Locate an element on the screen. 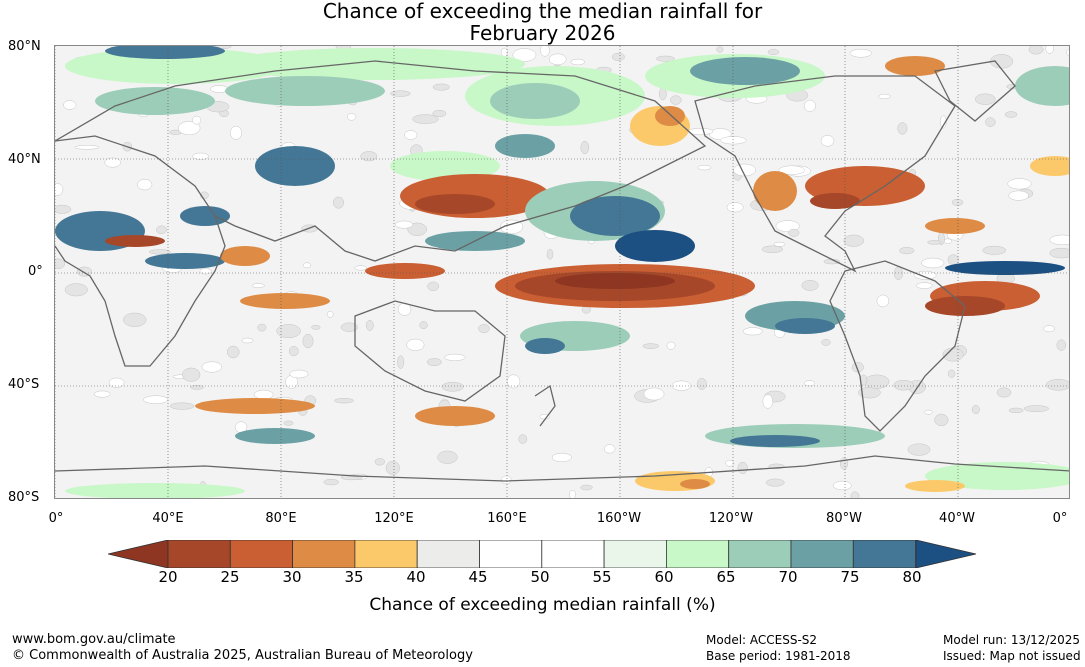 Image resolution: width=1085 pixels, height=667 pixels. region-red-dark is located at coordinates (615, 281).